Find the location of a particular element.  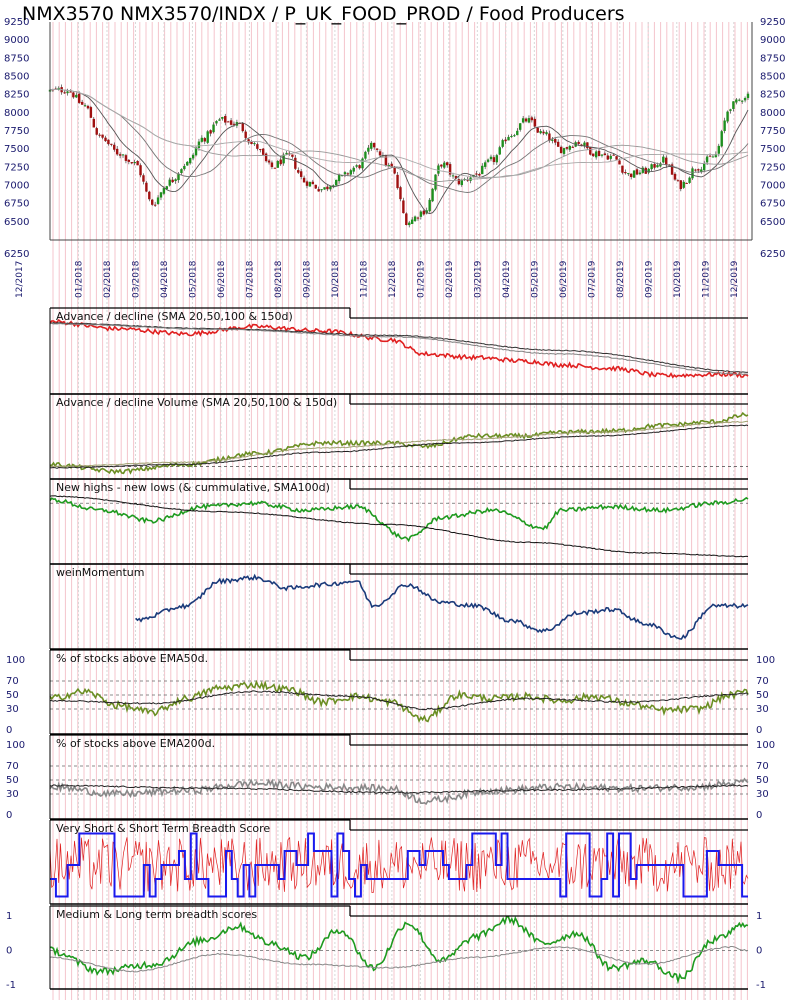

price-ytick-right: 8500 is located at coordinates (772, 77).